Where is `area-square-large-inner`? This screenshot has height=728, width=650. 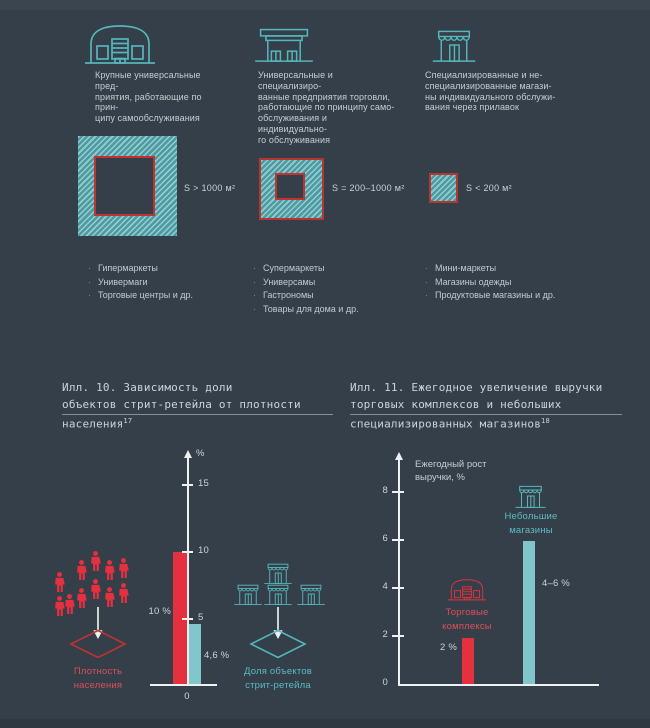 area-square-large-inner is located at coordinates (124, 186).